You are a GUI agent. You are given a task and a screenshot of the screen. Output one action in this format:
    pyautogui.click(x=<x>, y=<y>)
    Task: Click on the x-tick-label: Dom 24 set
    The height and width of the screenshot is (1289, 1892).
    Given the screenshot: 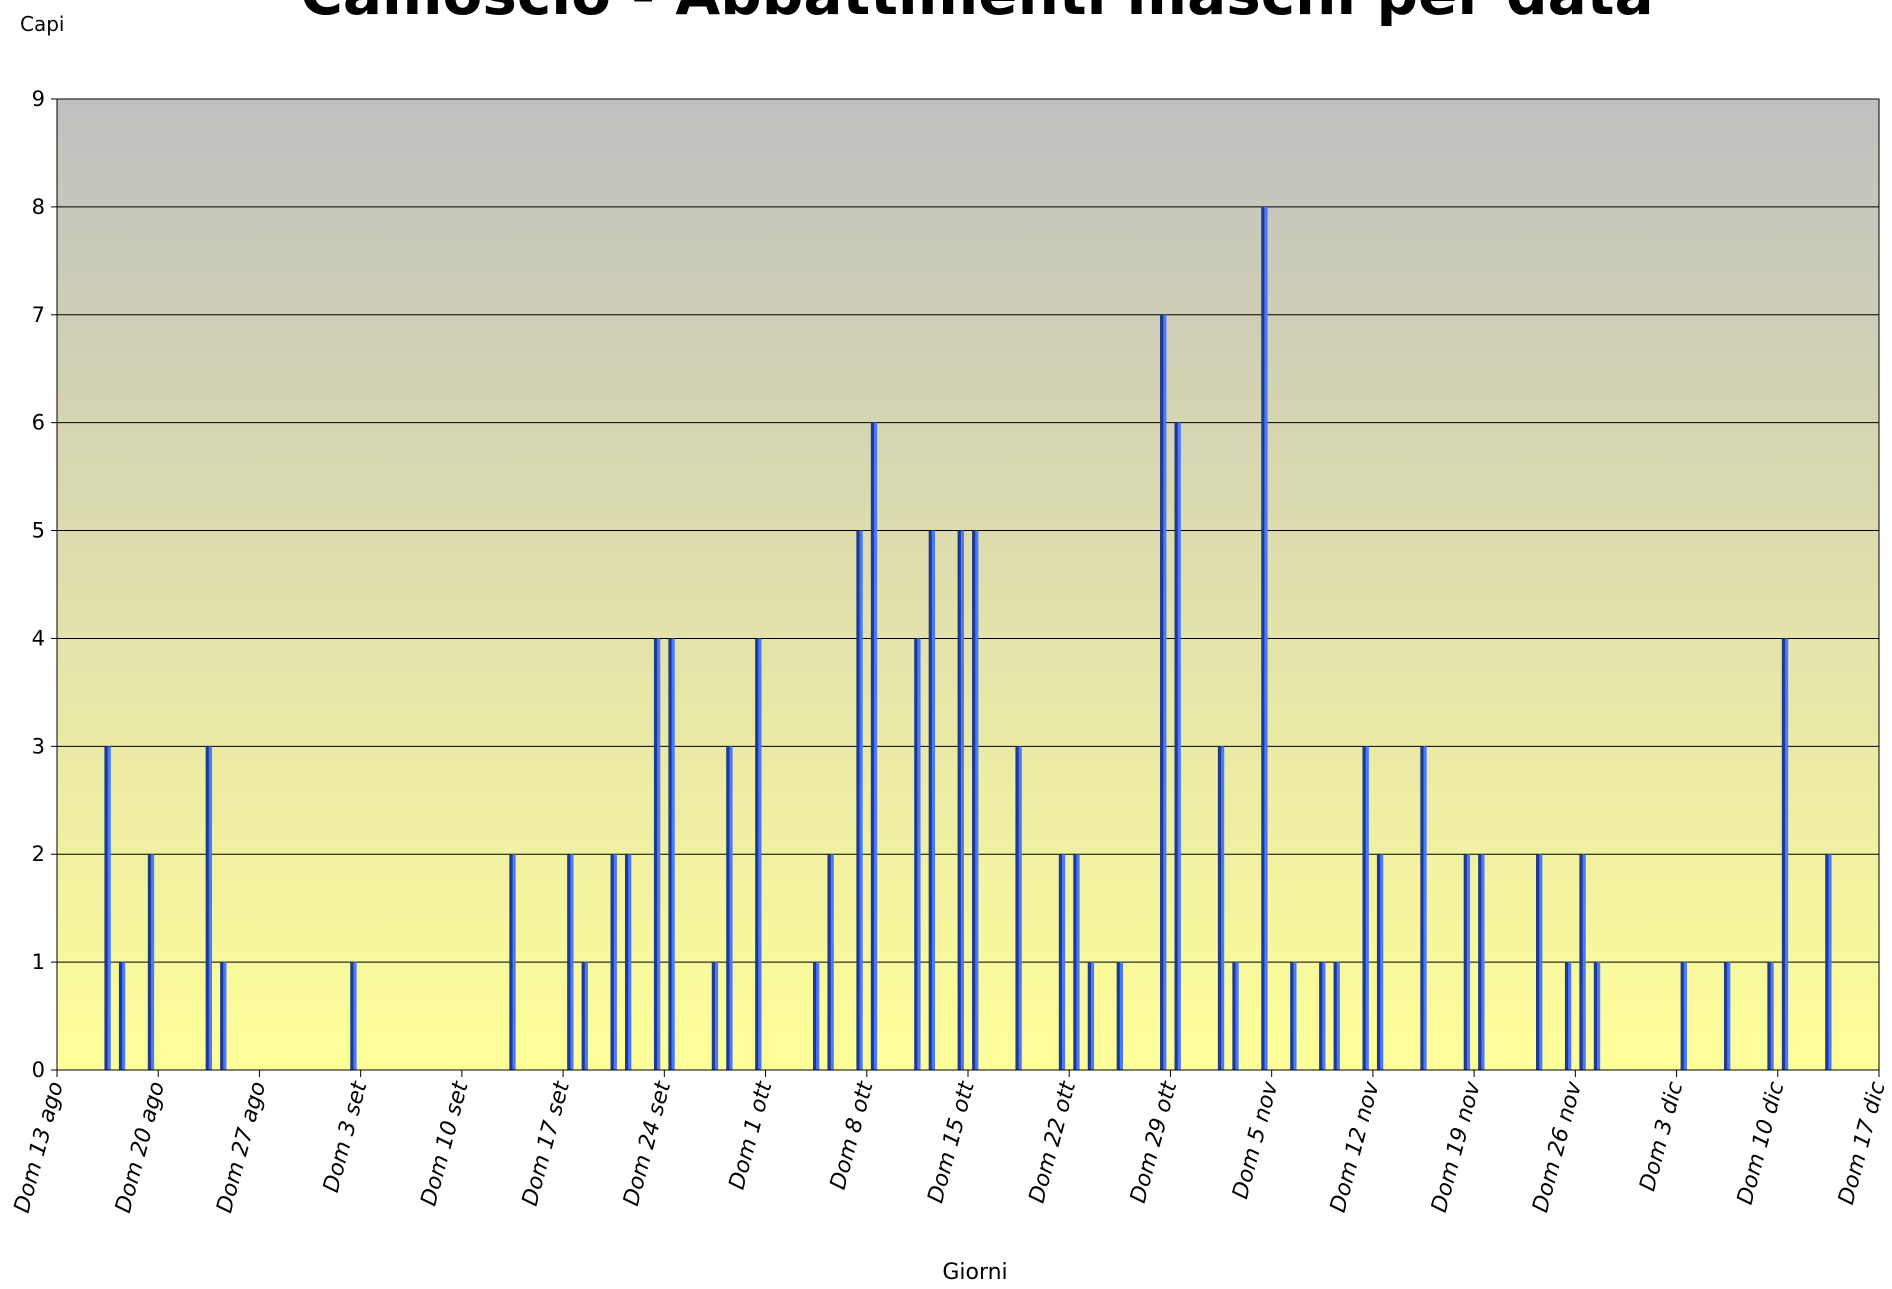 What is the action you would take?
    pyautogui.click(x=647, y=1143)
    